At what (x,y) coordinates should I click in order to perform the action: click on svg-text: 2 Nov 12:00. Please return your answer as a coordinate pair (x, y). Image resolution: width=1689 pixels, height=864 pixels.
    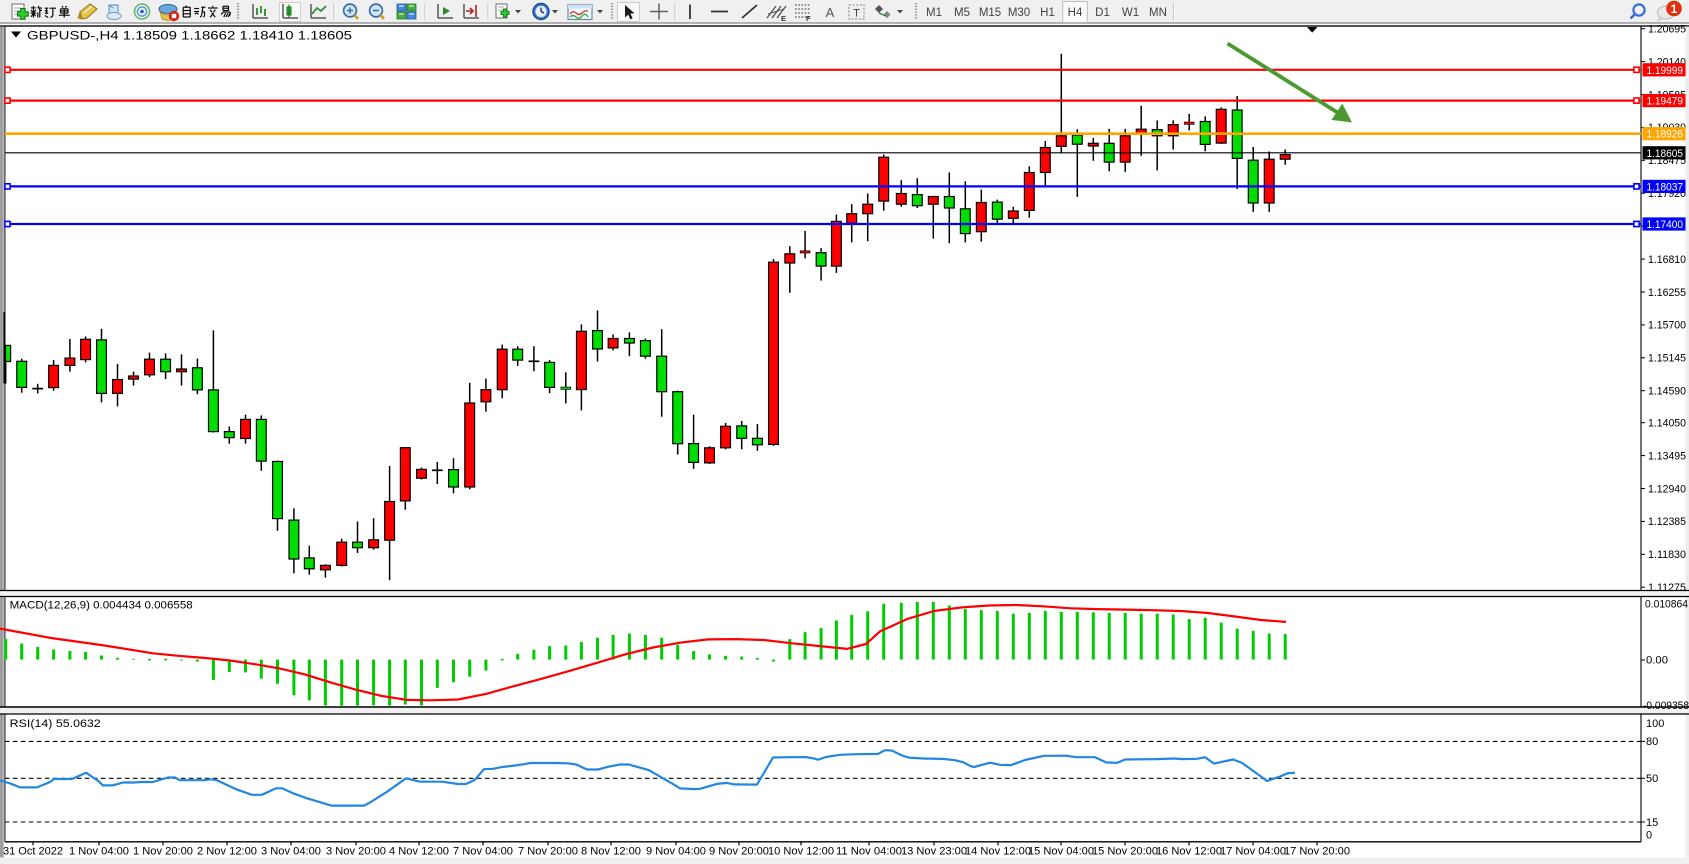
    Looking at the image, I should click on (227, 852).